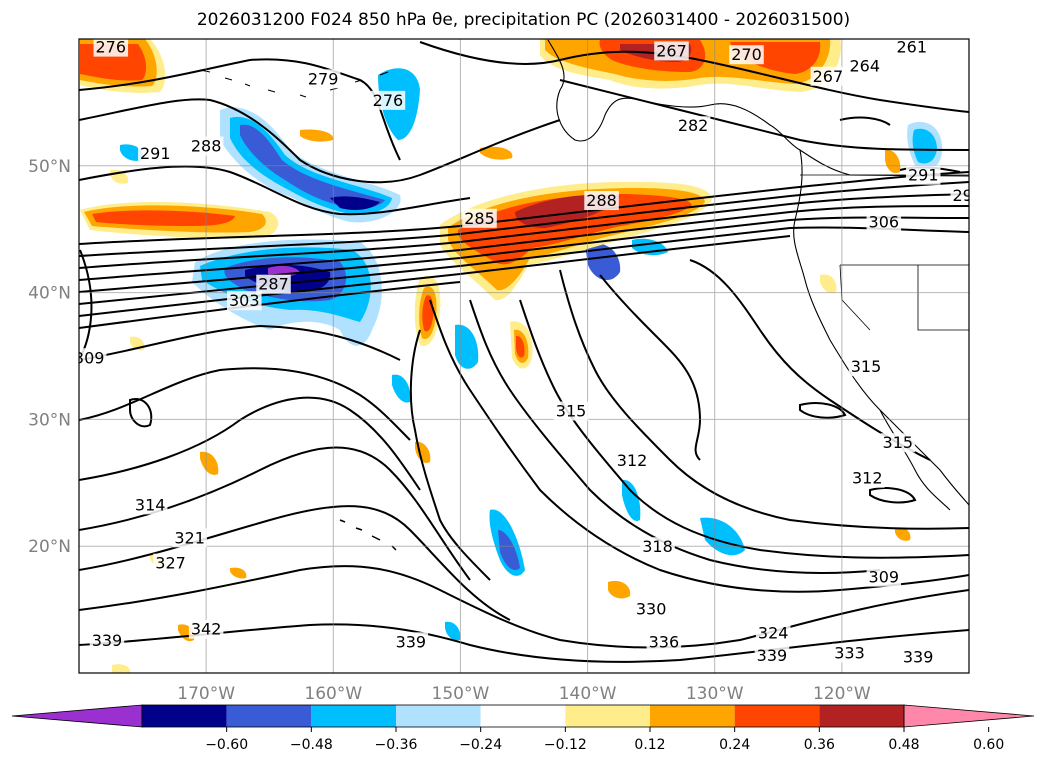 The image size is (1047, 767). What do you see at coordinates (524, 694) in the screenshot?
I see `longitude-axis-labels: 170°W 160°W 150°W 140°W 130°W 120°W` at bounding box center [524, 694].